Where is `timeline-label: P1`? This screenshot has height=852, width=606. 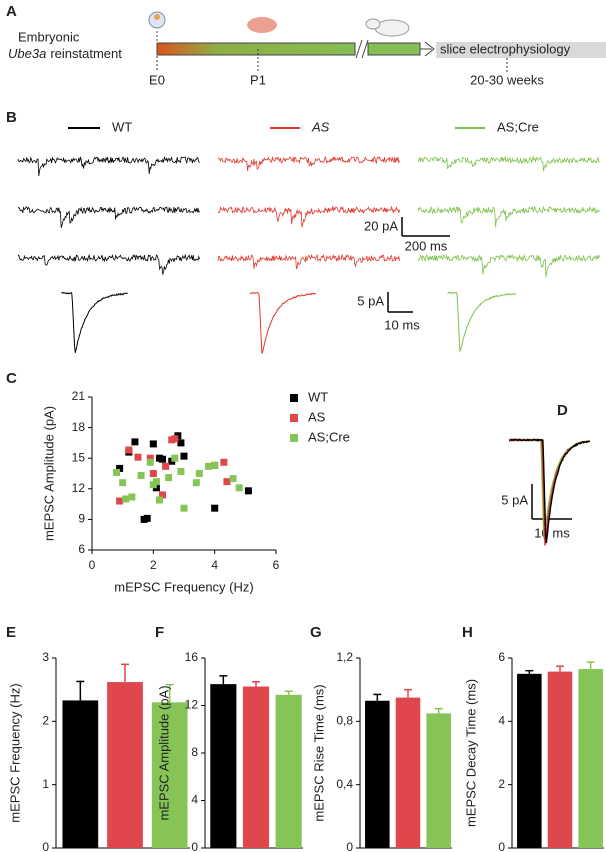 timeline-label: P1 is located at coordinates (258, 79).